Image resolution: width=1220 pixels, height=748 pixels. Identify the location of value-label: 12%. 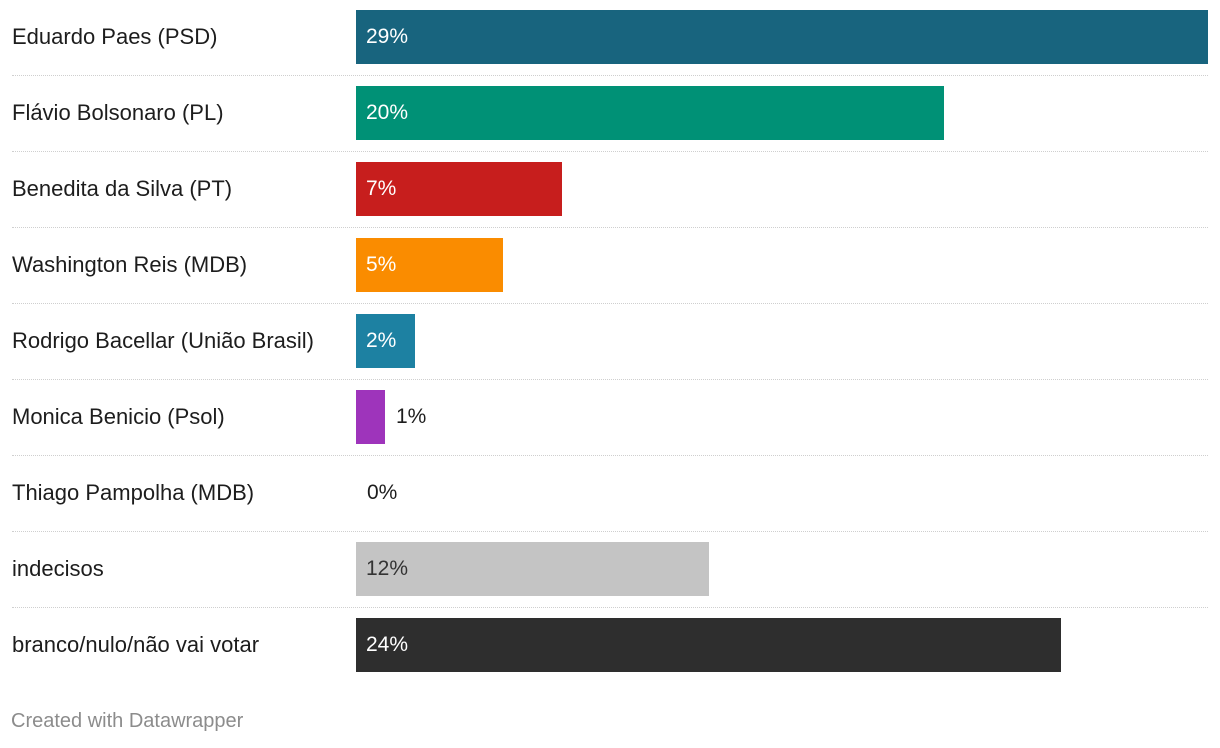
(387, 568).